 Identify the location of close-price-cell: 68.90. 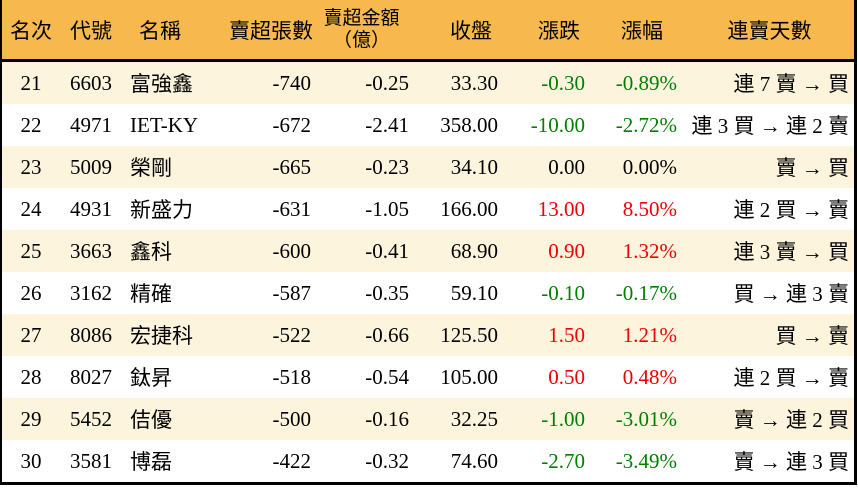
(474, 250).